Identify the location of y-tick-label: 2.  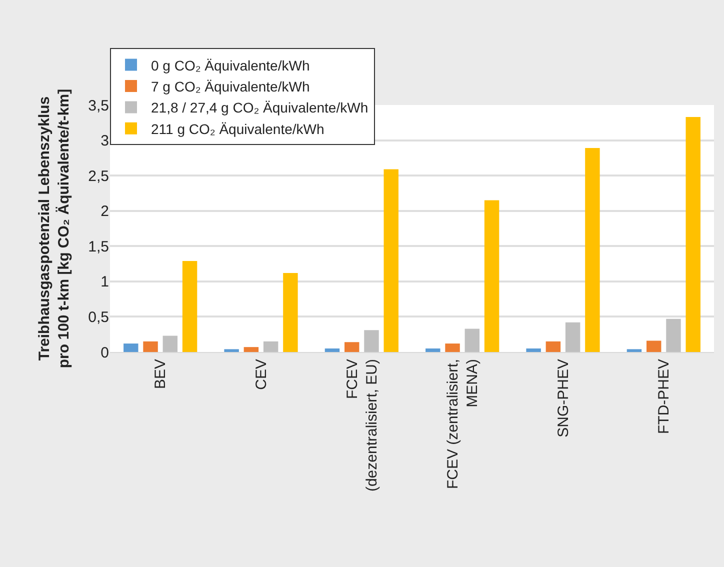
(104, 211).